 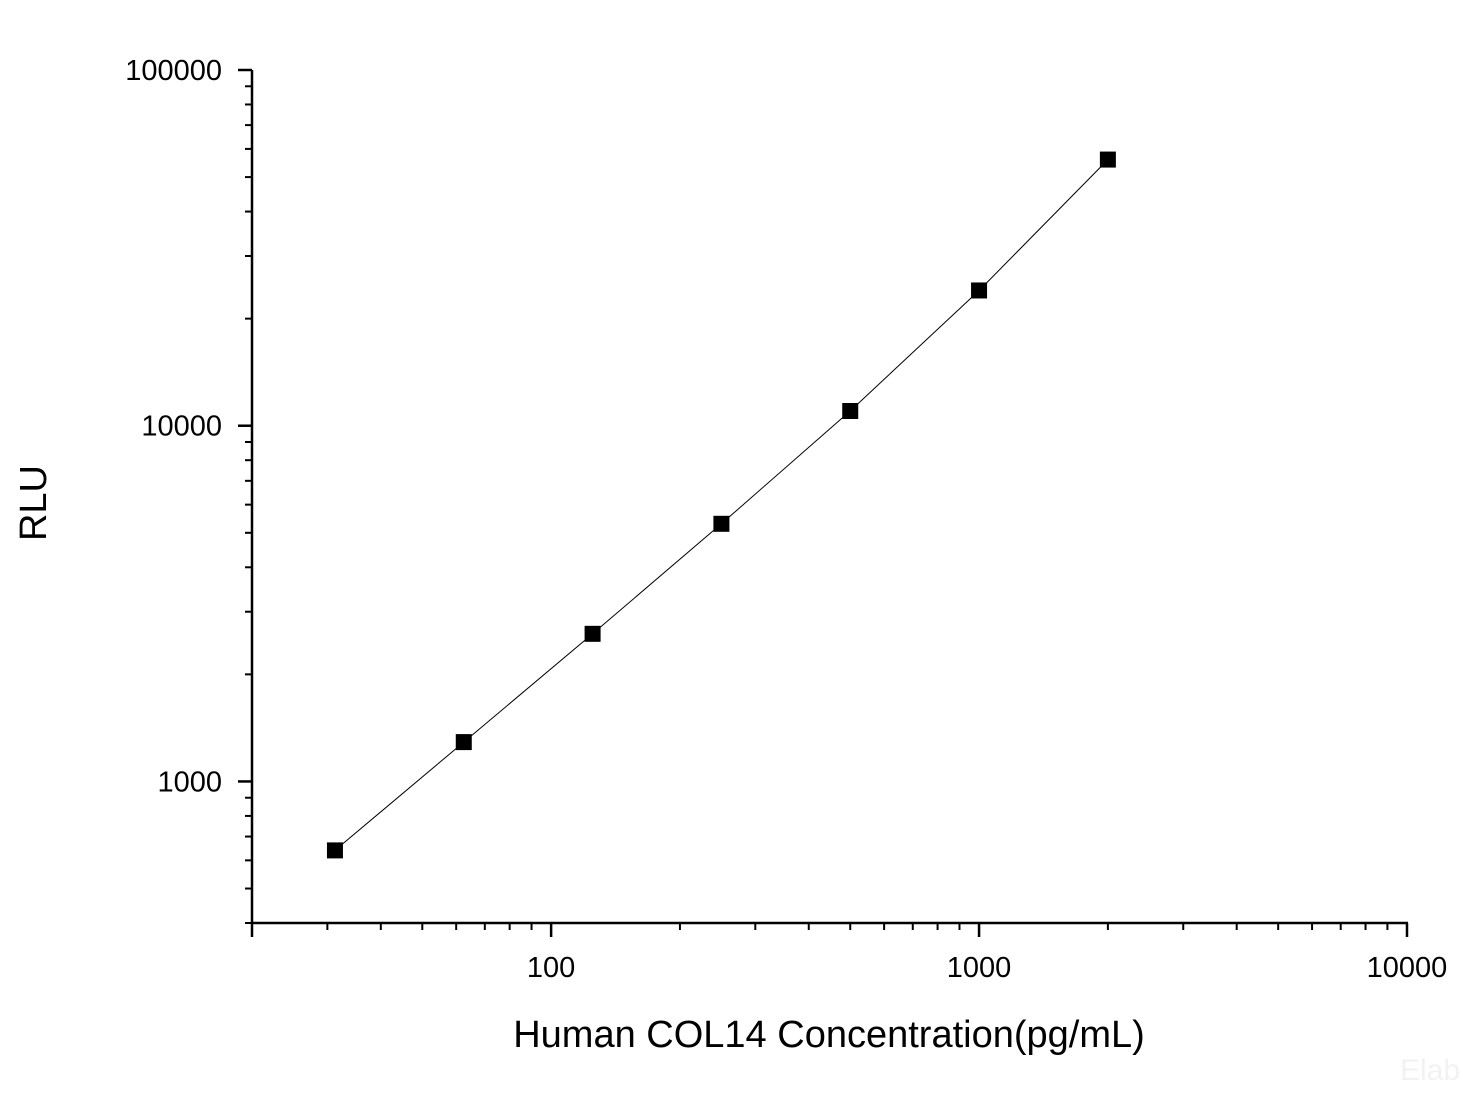 I want to click on watermark-text: Elab, so click(x=1430, y=1070).